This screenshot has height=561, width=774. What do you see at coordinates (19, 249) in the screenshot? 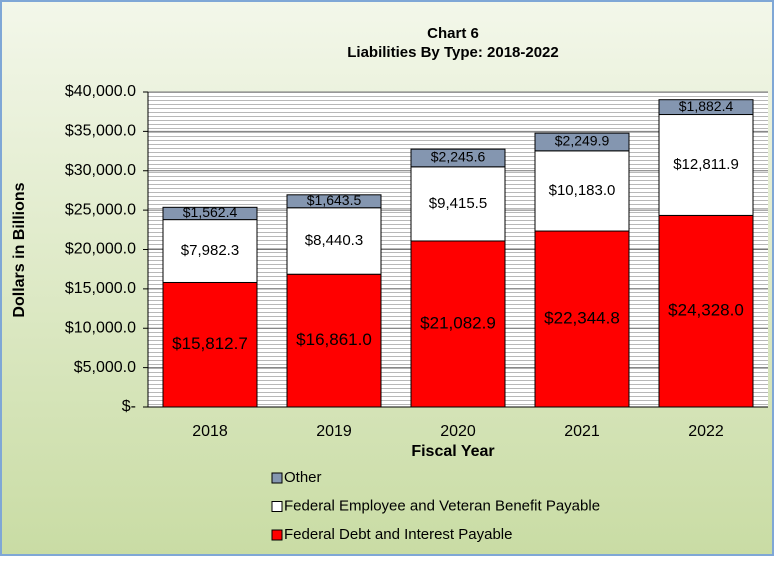
I see `y-axis-title: Dollars in Billions` at bounding box center [19, 249].